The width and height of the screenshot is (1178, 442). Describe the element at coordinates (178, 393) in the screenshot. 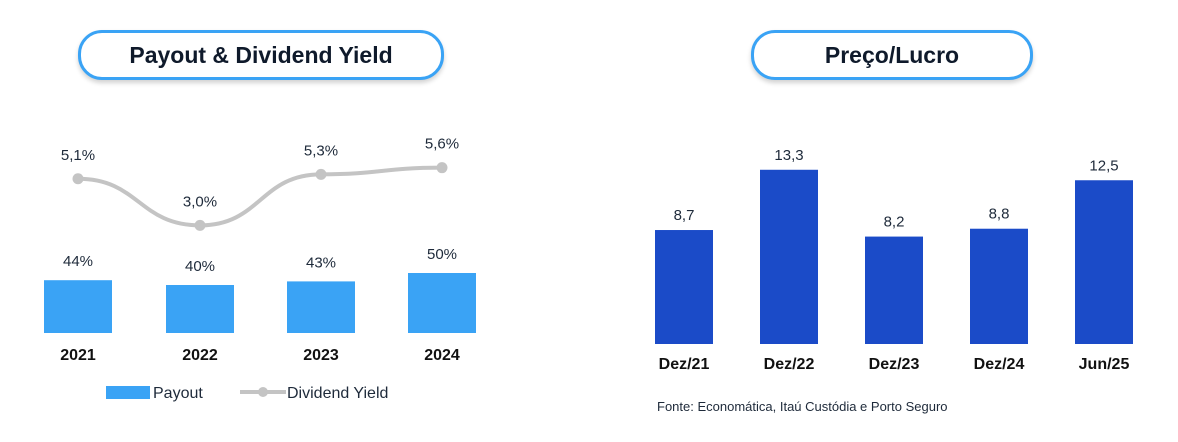

I see `legend-payout-label: Payout` at that location.